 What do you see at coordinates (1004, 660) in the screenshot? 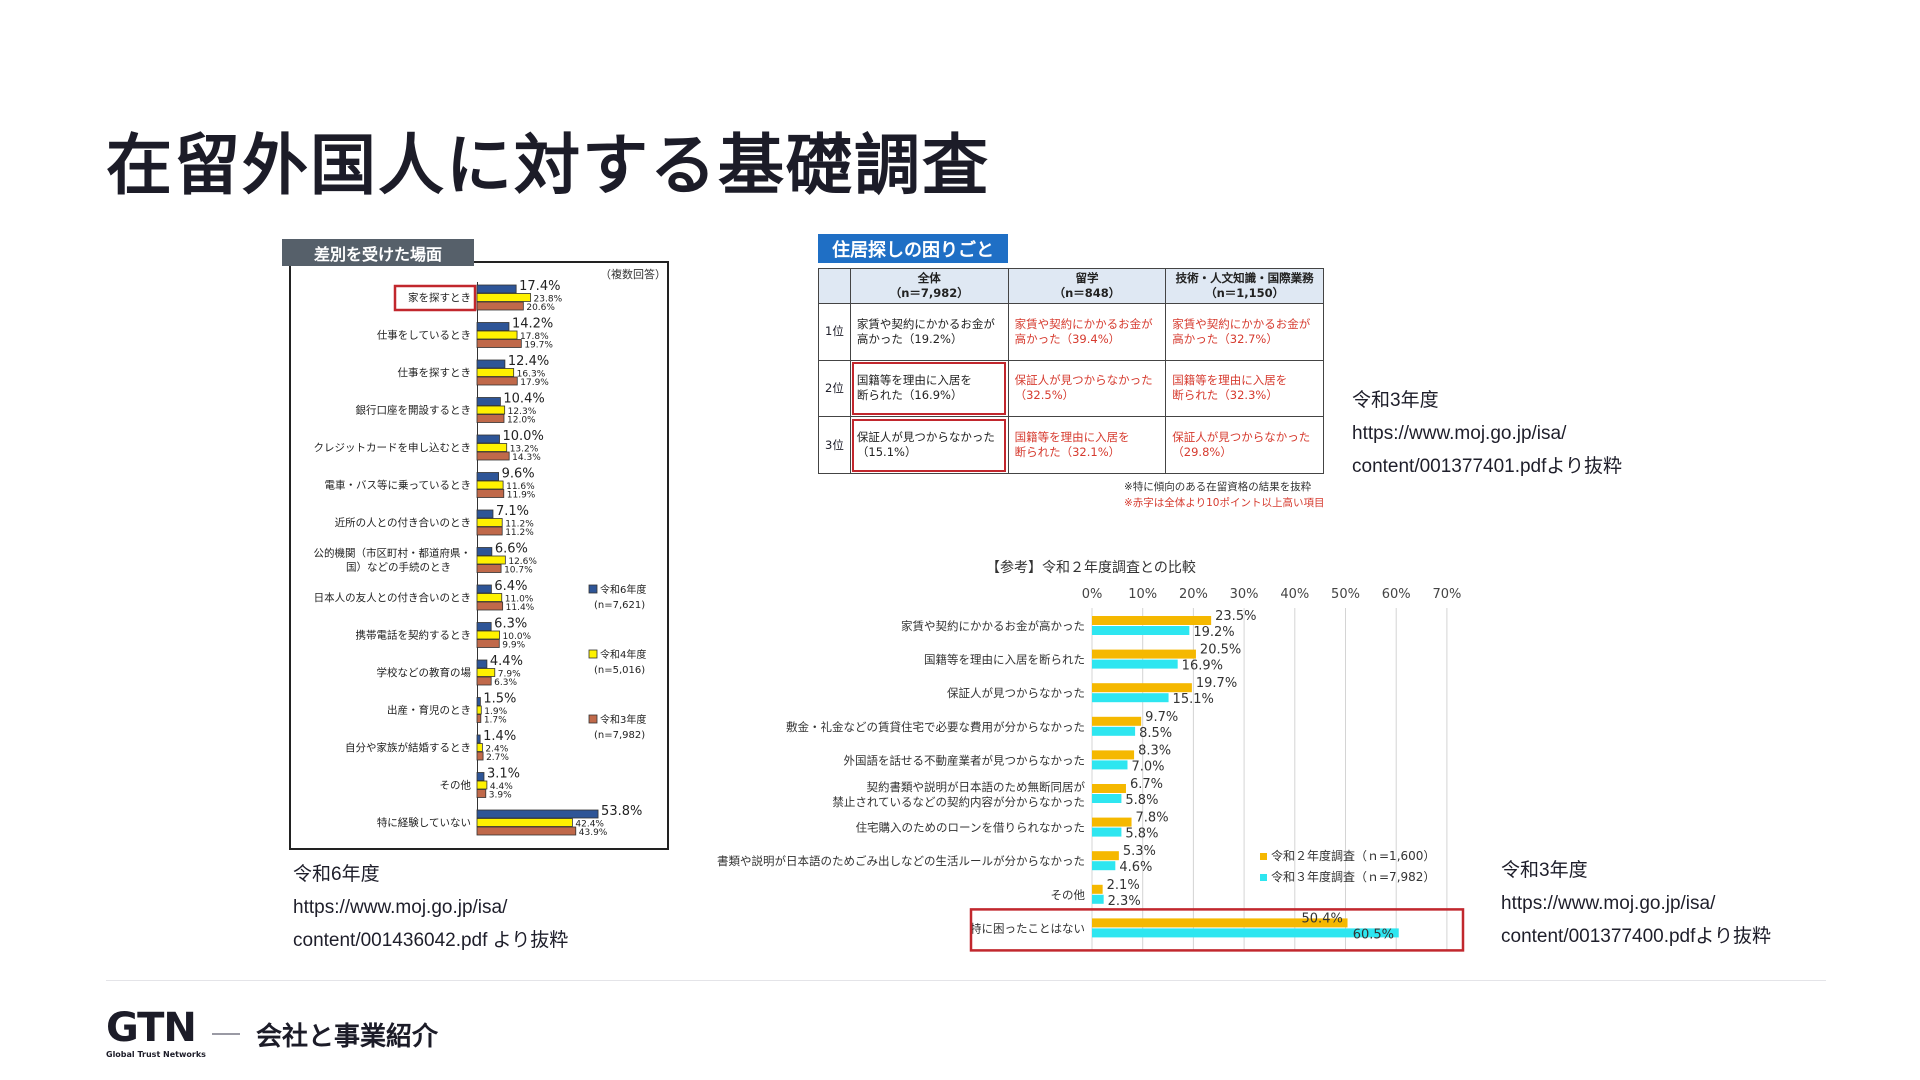
I see `category-label: 国籍等を理由に入居を断られた` at bounding box center [1004, 660].